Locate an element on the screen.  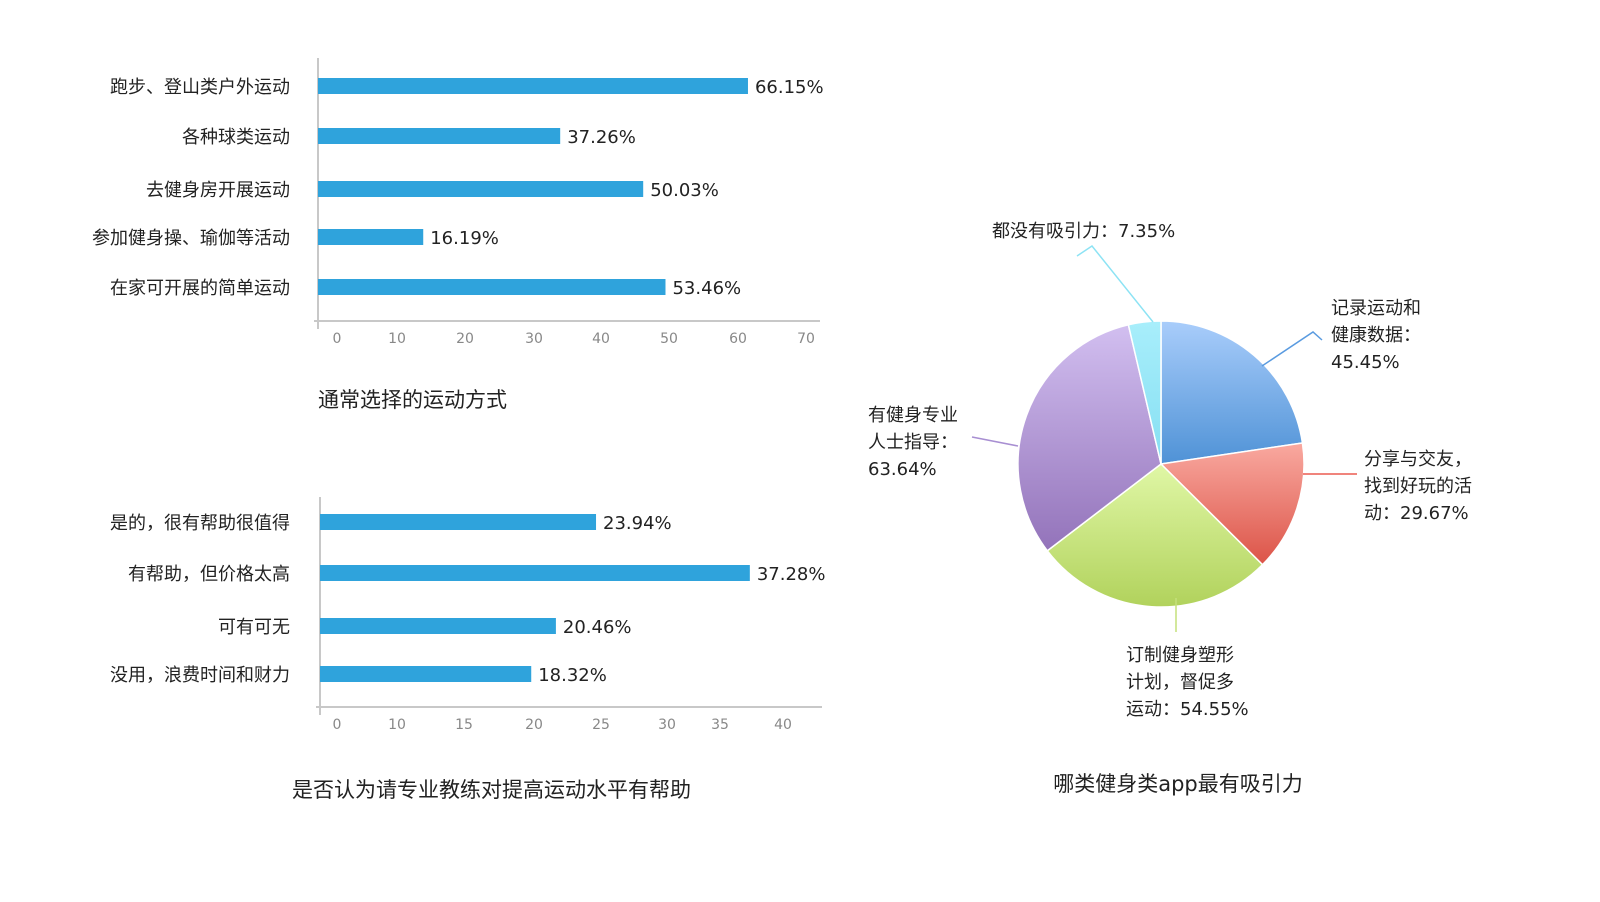
slice-label: 记录运动和 is located at coordinates (1376, 308).